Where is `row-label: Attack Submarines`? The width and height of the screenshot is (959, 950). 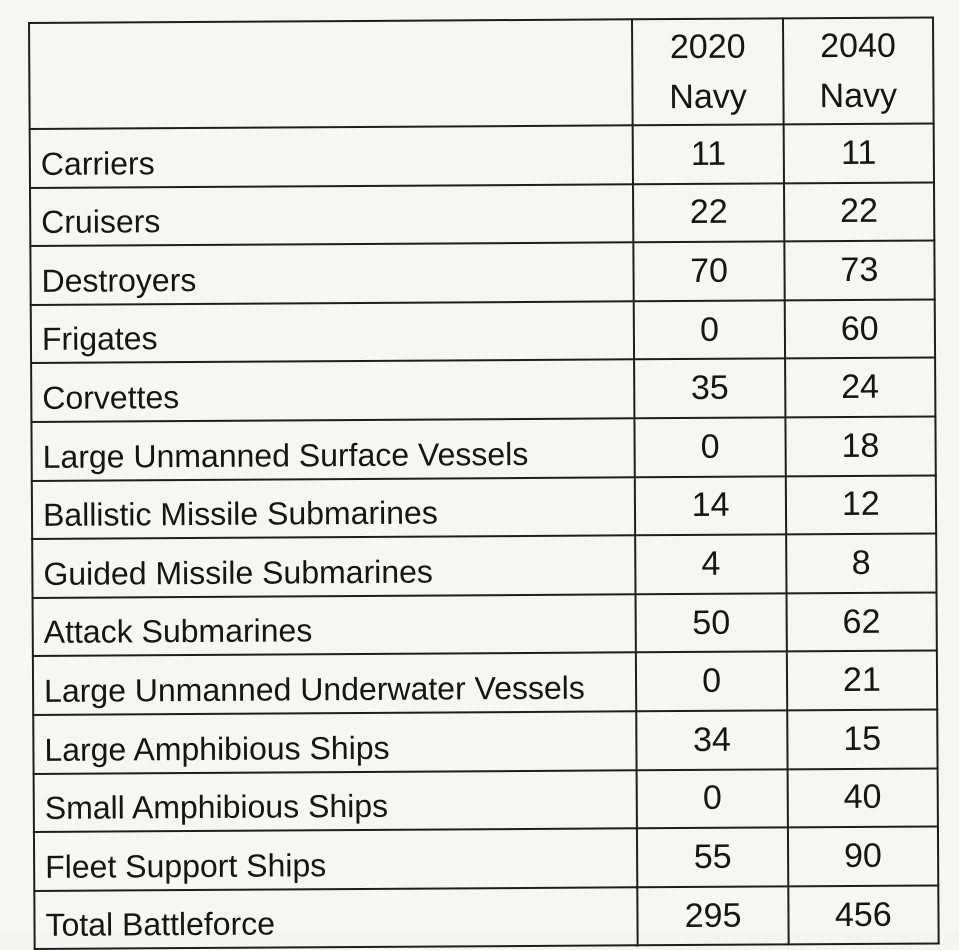
row-label: Attack Submarines is located at coordinates (334, 625).